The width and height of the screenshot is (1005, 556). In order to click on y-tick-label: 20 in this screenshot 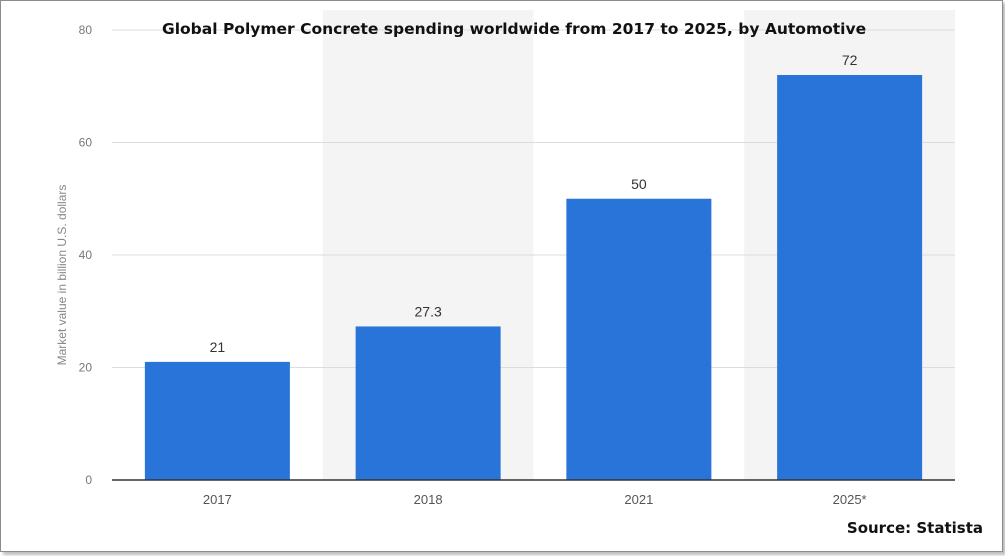, I will do `click(86, 368)`.